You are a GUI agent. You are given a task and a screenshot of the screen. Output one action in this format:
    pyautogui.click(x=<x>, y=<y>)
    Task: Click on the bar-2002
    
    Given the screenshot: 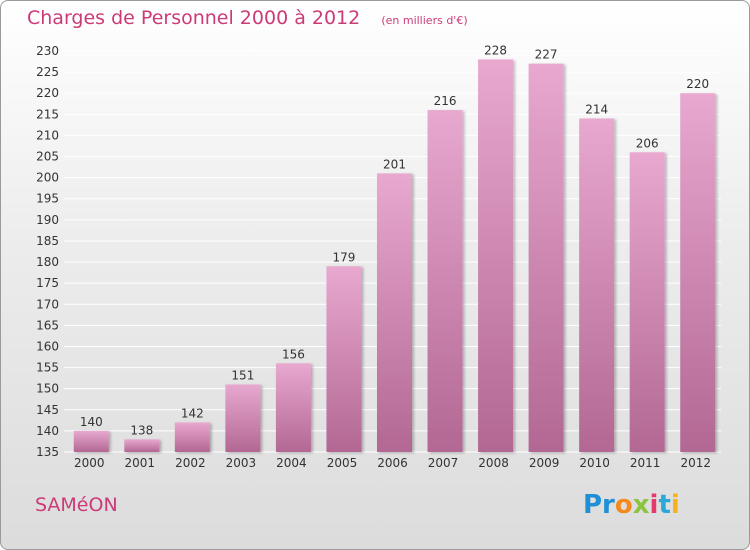 What is the action you would take?
    pyautogui.click(x=192, y=437)
    